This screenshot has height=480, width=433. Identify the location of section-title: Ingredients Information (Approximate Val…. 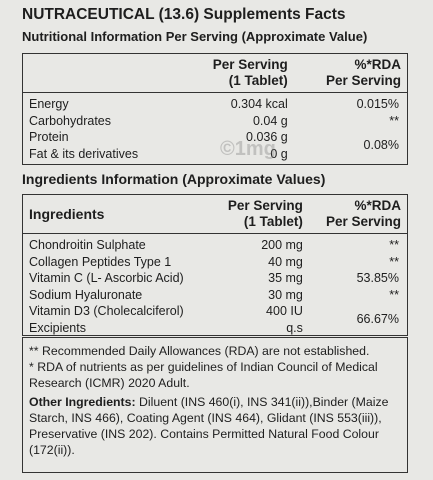
(174, 179).